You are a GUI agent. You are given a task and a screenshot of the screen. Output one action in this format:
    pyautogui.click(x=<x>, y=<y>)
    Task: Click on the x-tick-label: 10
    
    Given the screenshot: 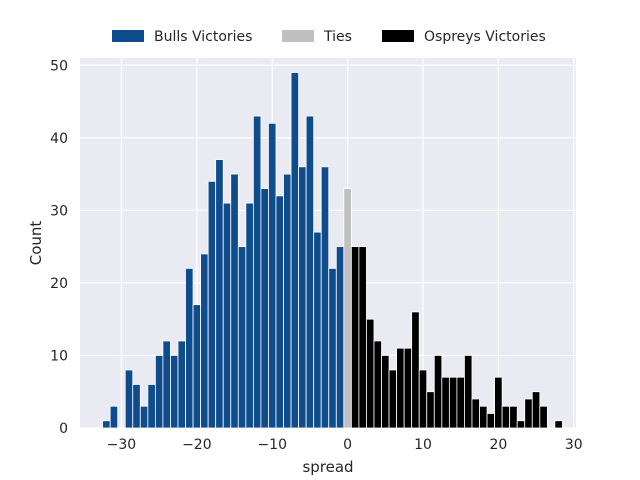 What is the action you would take?
    pyautogui.click(x=423, y=445)
    